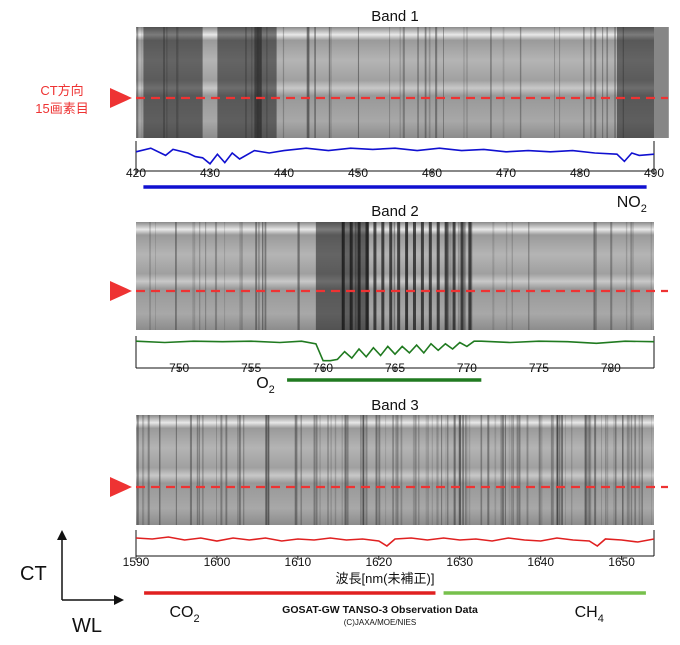 The image size is (680, 645). Describe the element at coordinates (119, 600) in the screenshot. I see `wl-axis-arrowhead` at that location.